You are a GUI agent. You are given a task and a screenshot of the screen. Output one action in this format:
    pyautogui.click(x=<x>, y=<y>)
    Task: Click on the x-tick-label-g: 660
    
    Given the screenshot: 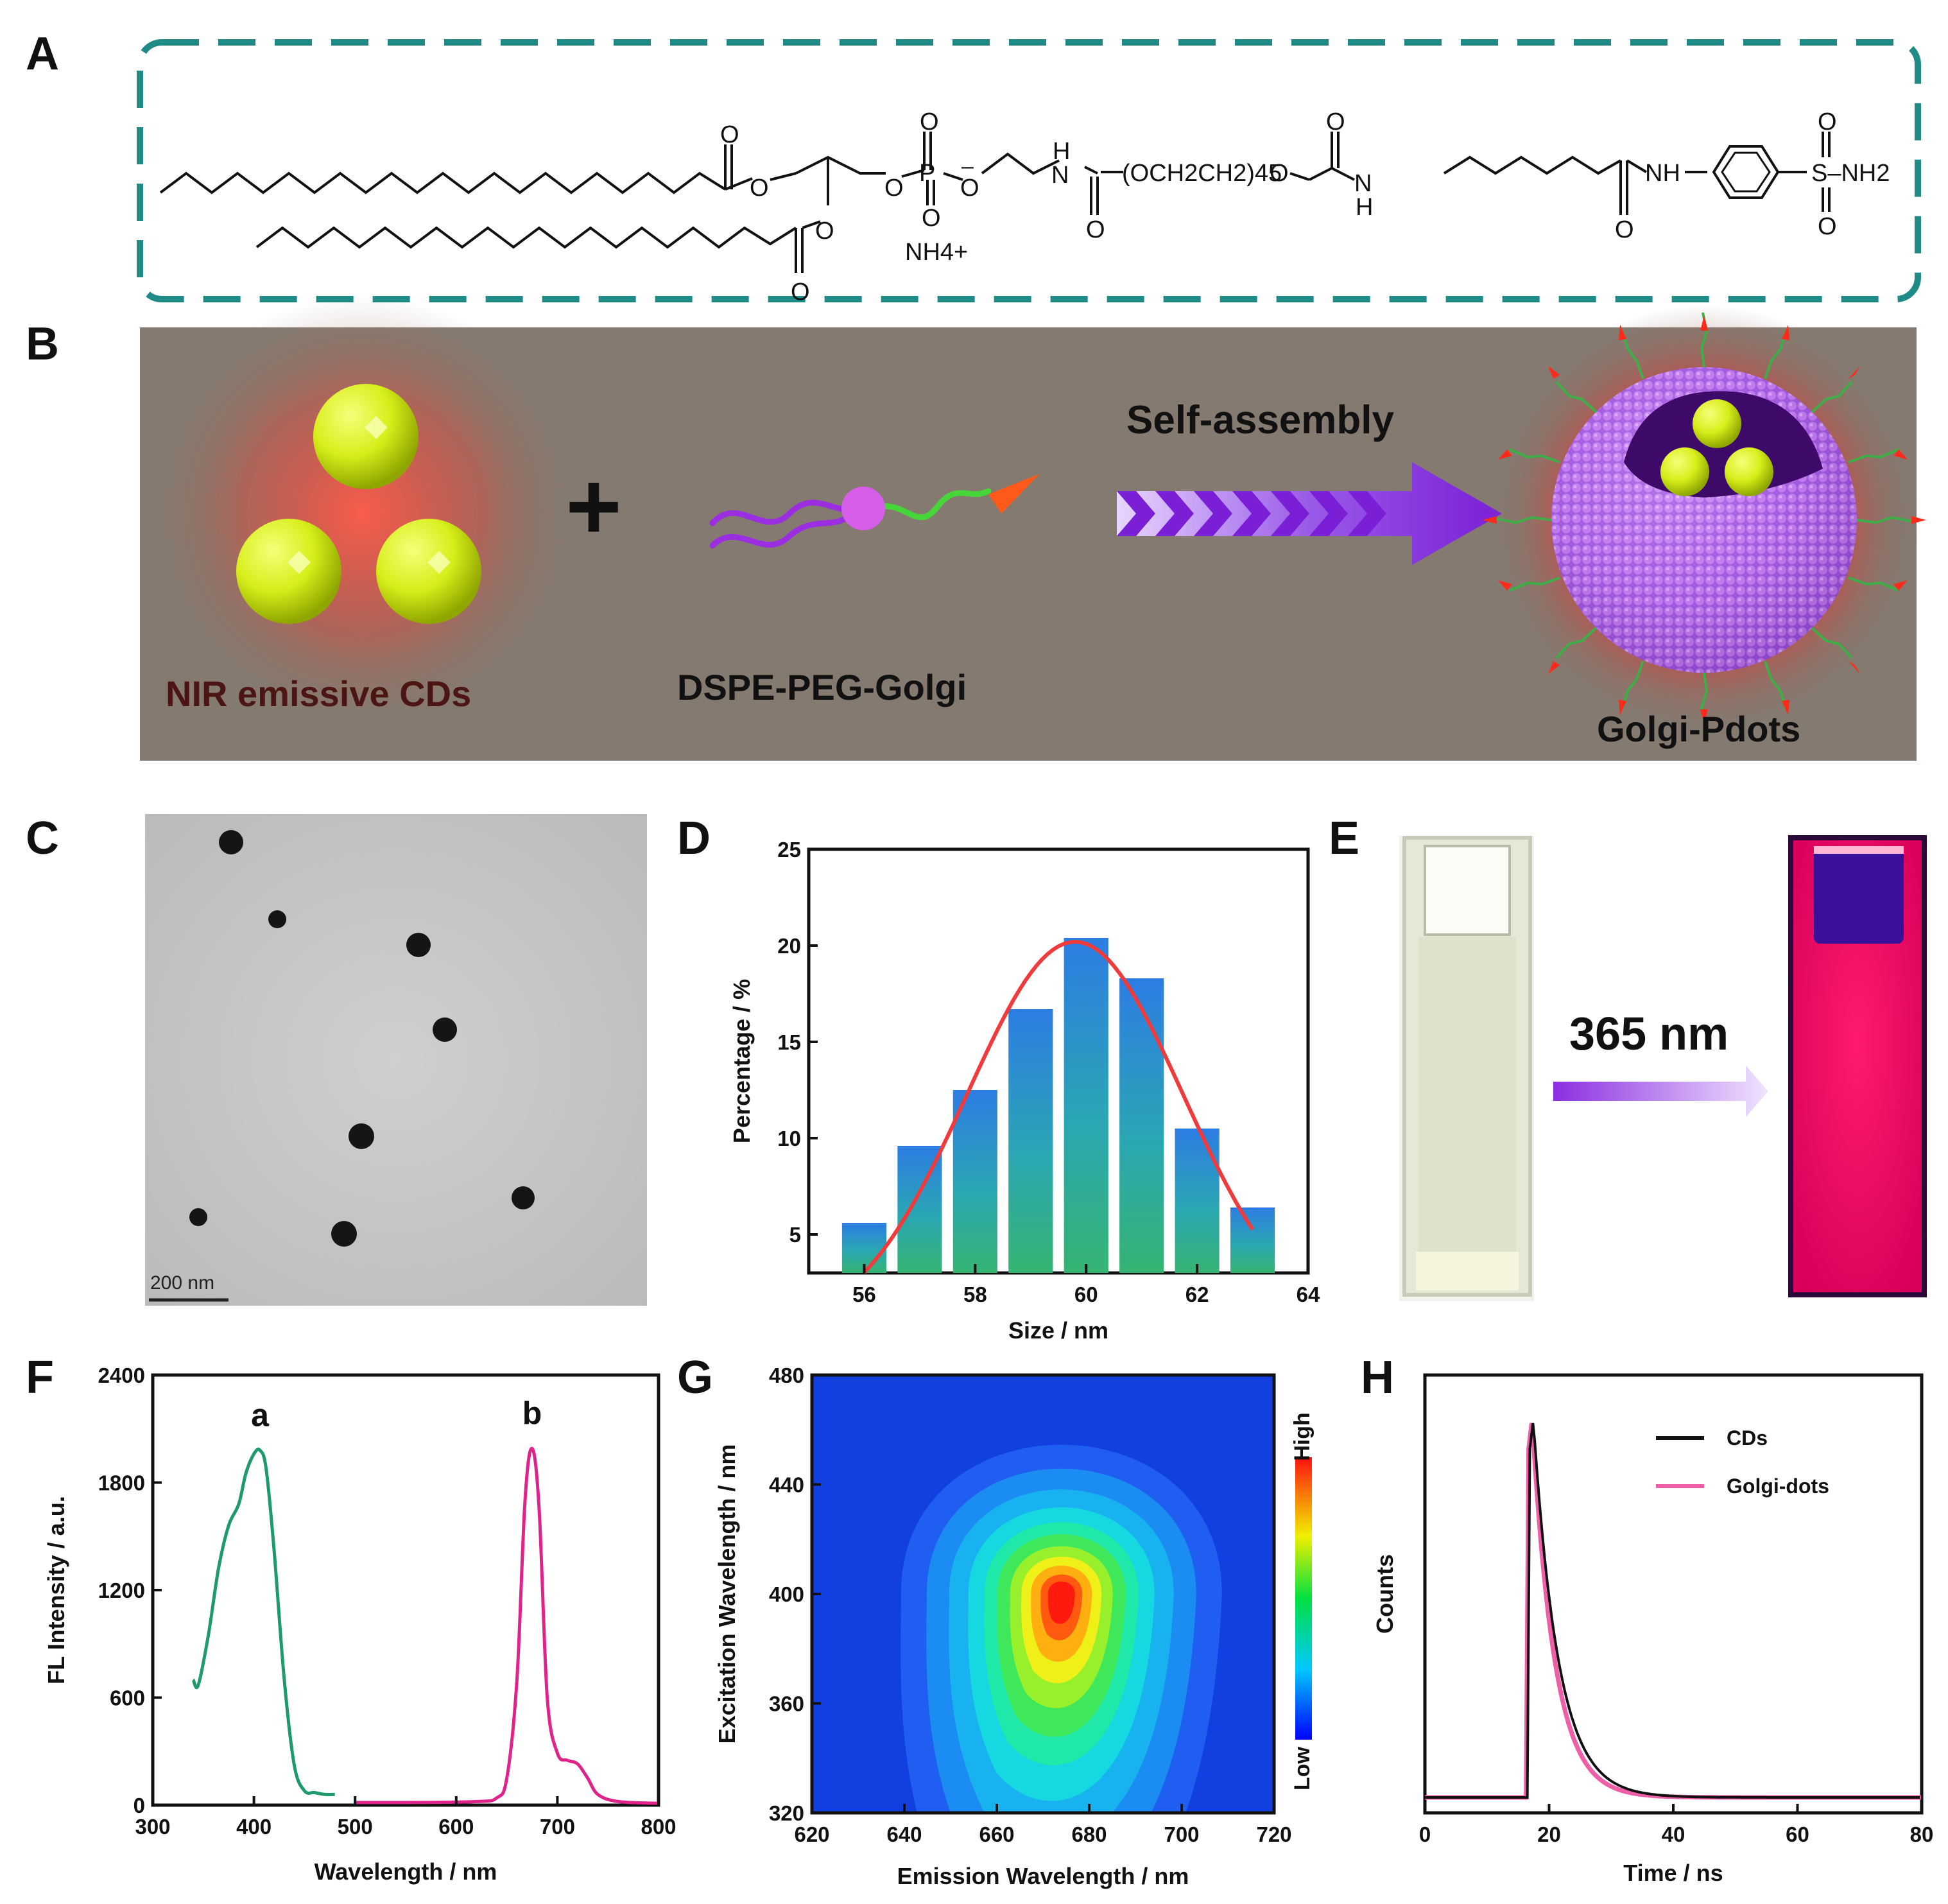 What is the action you would take?
    pyautogui.click(x=996, y=1834)
    